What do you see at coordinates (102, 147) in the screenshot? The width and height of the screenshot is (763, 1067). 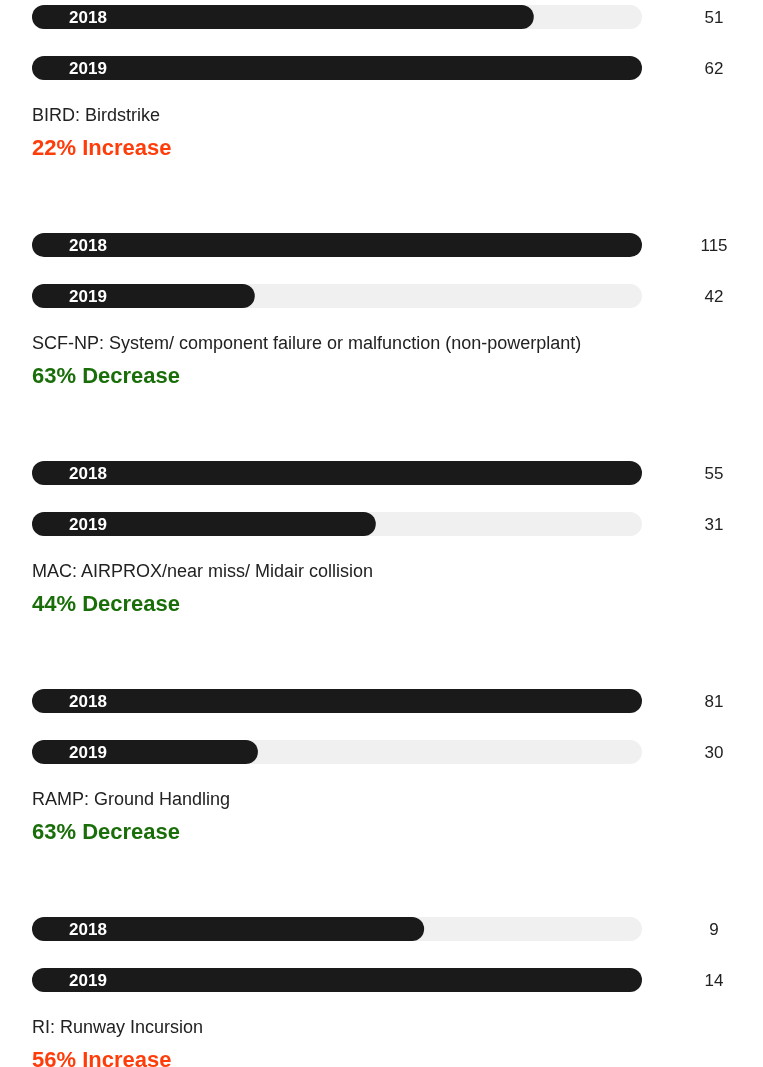 I see `text: 22% Increase` at bounding box center [102, 147].